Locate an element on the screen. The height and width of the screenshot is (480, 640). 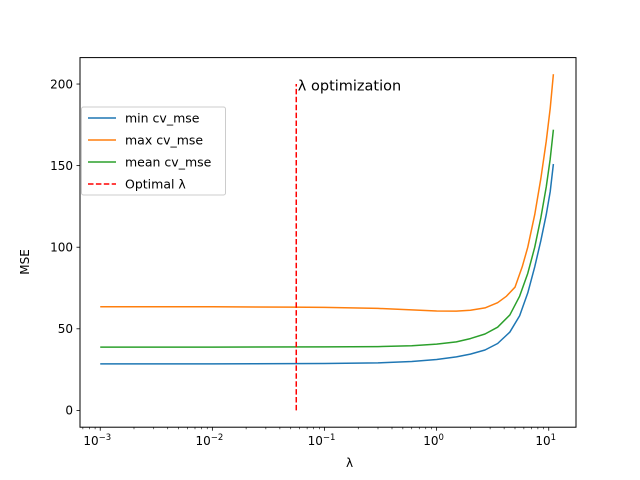
x-axis: 10⁻³ 10⁻² 10⁻¹ 10⁰ 10¹ is located at coordinates (319, 437).